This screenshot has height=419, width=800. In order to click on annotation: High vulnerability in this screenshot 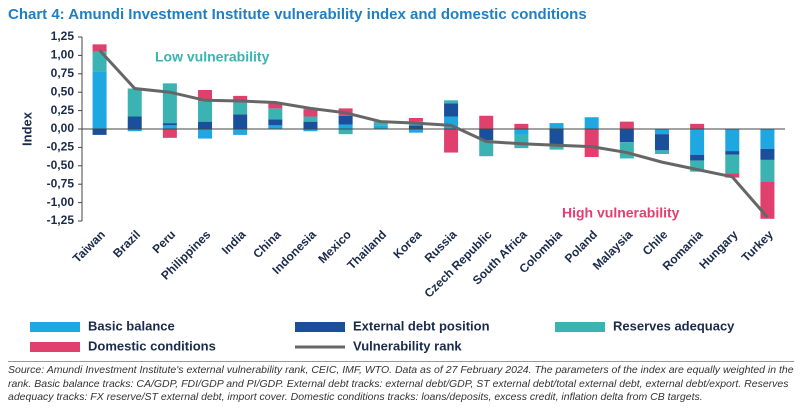, I will do `click(621, 213)`.